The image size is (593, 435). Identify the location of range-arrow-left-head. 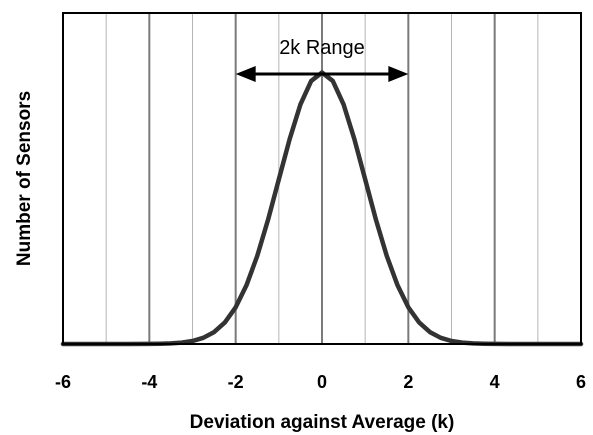
(245, 74).